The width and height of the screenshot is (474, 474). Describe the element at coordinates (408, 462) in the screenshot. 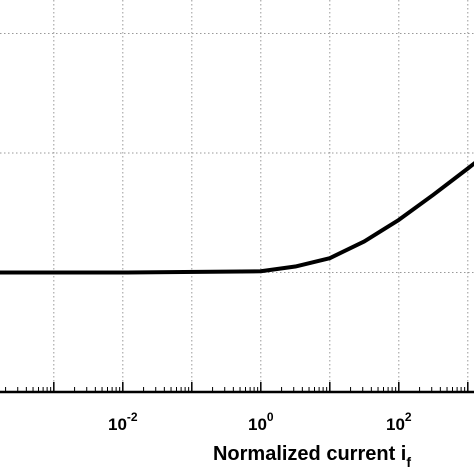

I see `x-axis-label-sub: f` at that location.